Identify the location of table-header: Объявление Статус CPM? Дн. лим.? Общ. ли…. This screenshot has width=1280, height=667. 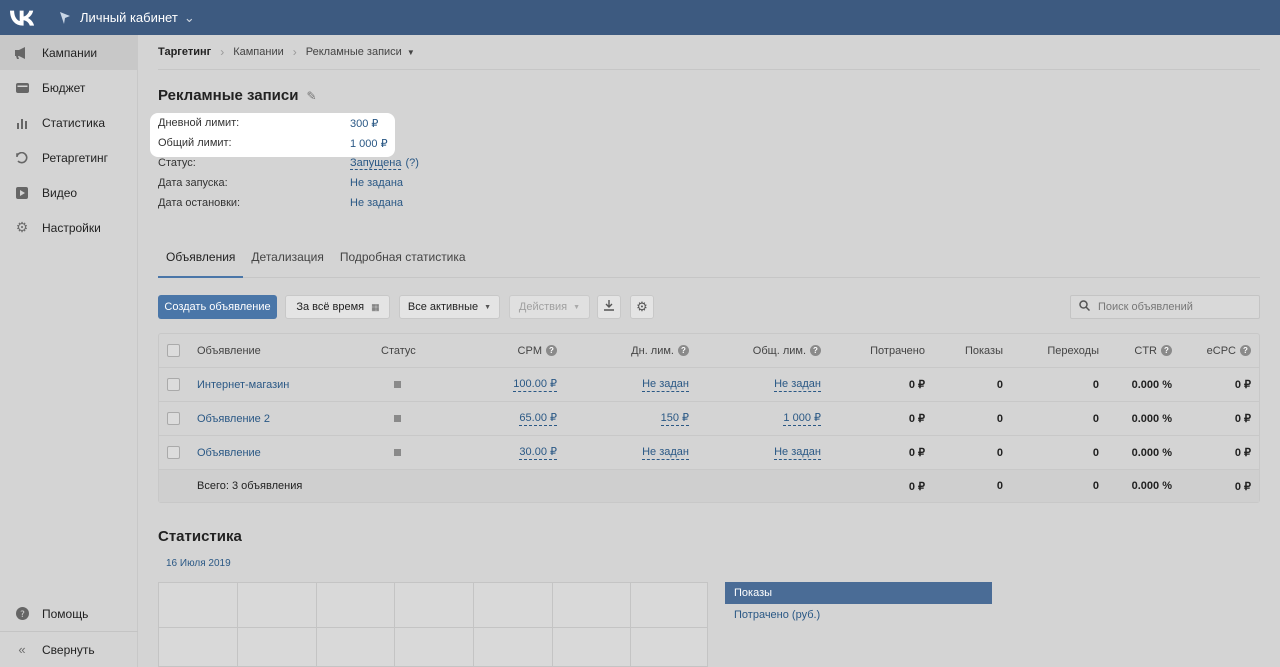
(709, 351).